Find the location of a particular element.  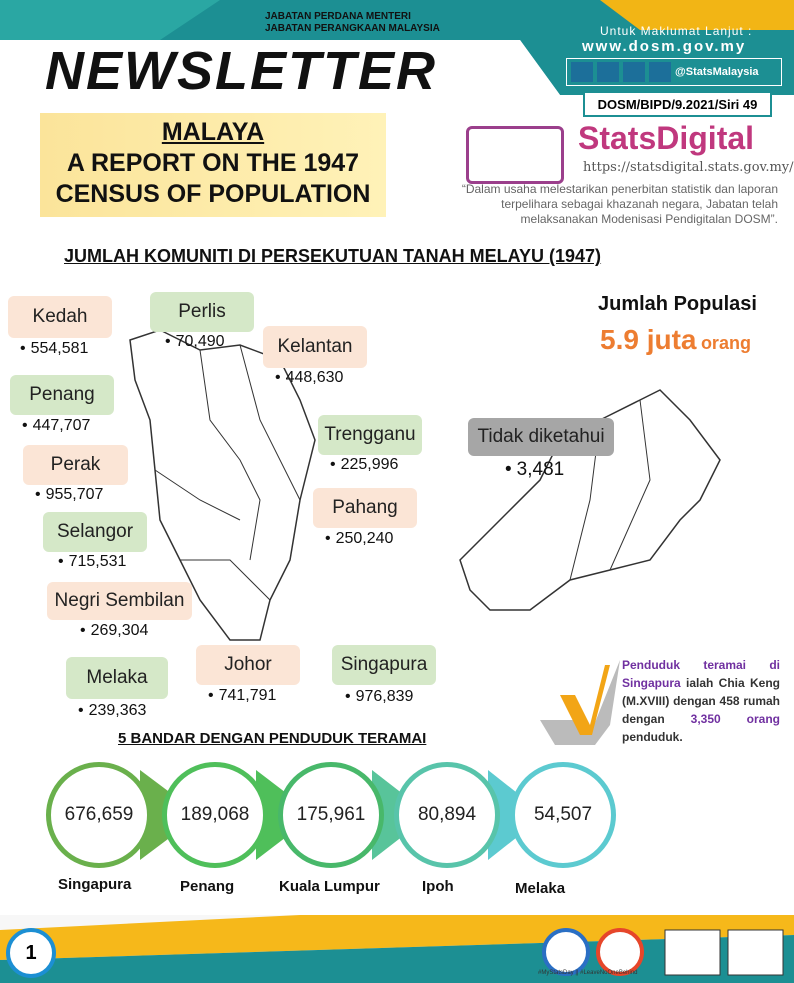

reference: DOSM/BIPD/9.2021/Siri 49 is located at coordinates (677, 104).